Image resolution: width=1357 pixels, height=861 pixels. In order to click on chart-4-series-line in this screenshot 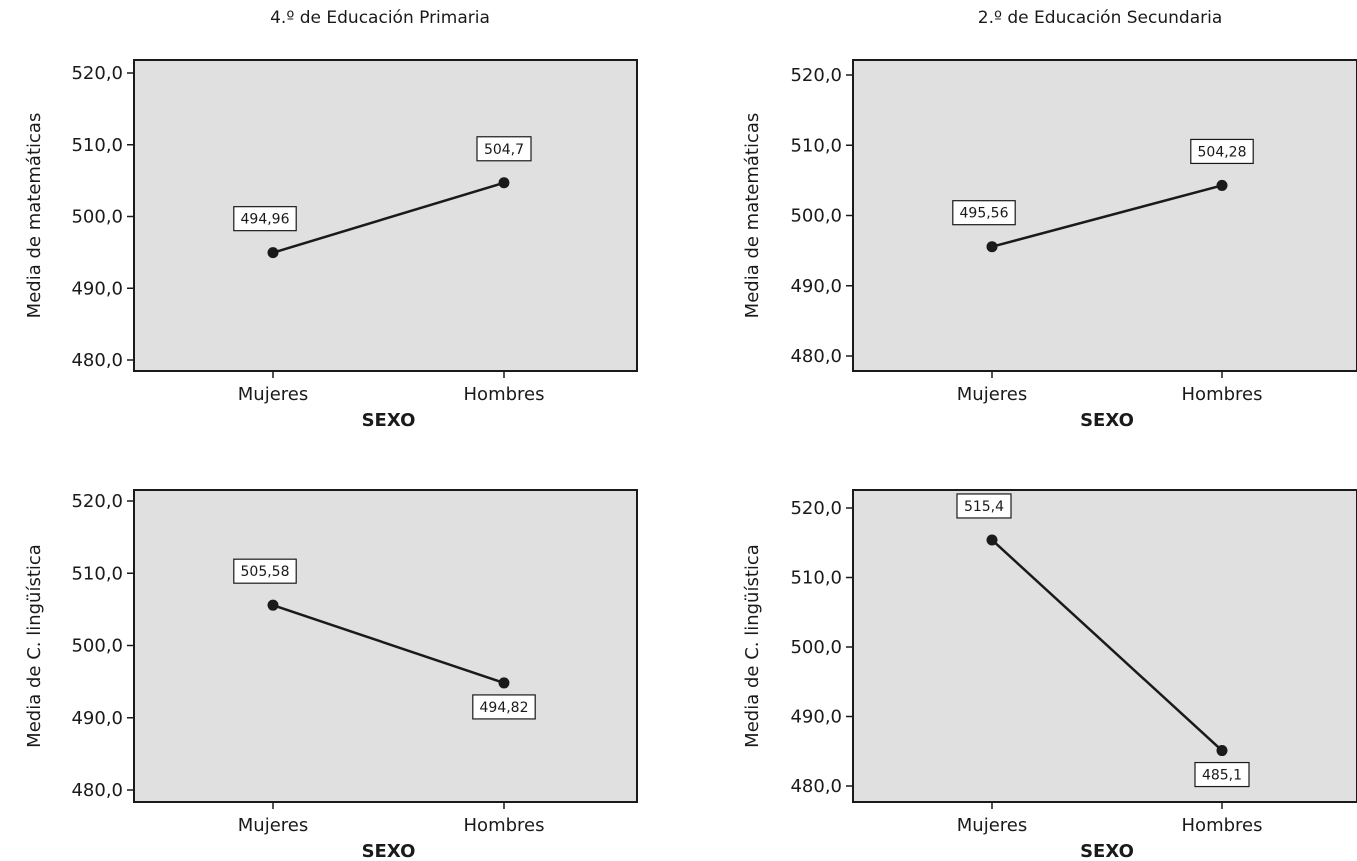, I will do `click(1107, 645)`.